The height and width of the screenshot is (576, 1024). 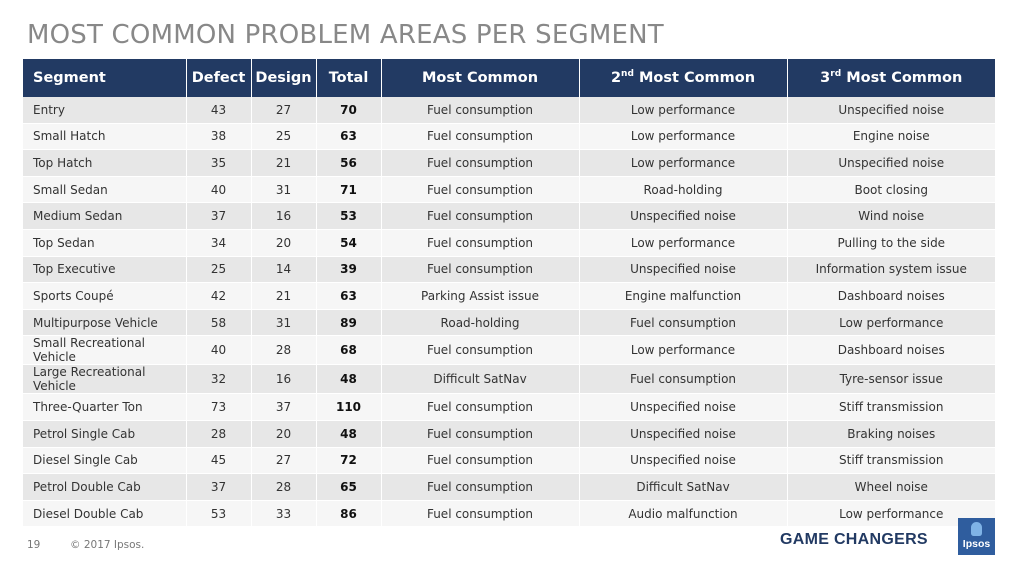 I want to click on defect-cell: 42, so click(x=219, y=296).